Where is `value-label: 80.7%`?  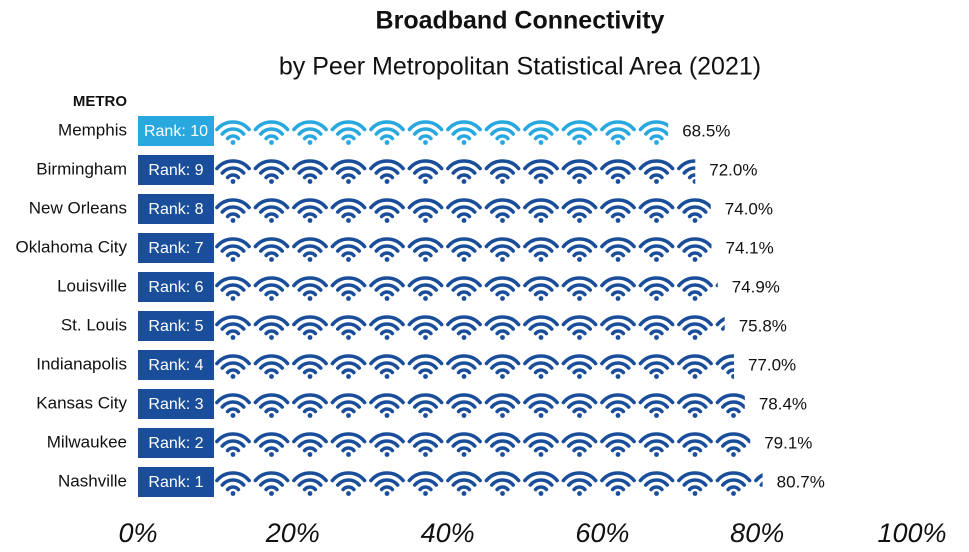
value-label: 80.7% is located at coordinates (801, 481).